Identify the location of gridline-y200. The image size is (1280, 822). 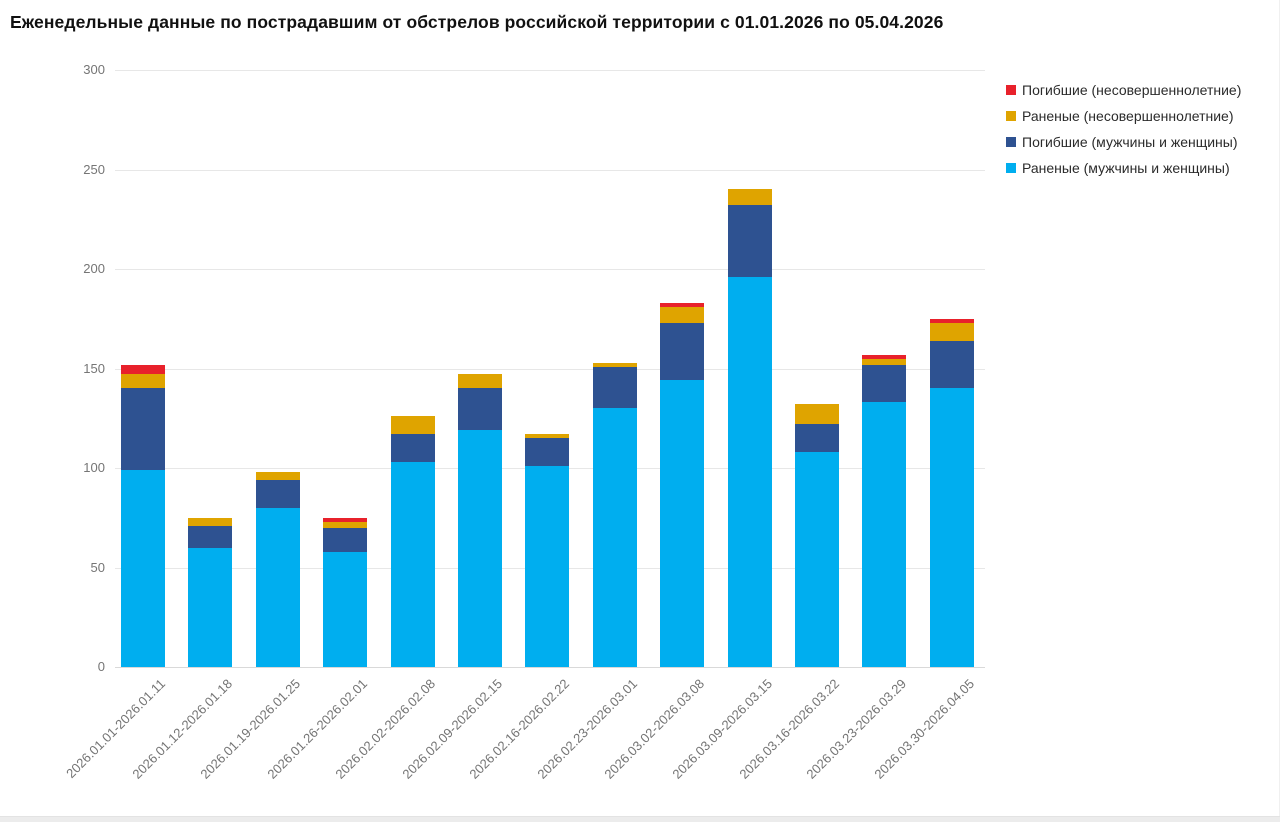
(550, 269).